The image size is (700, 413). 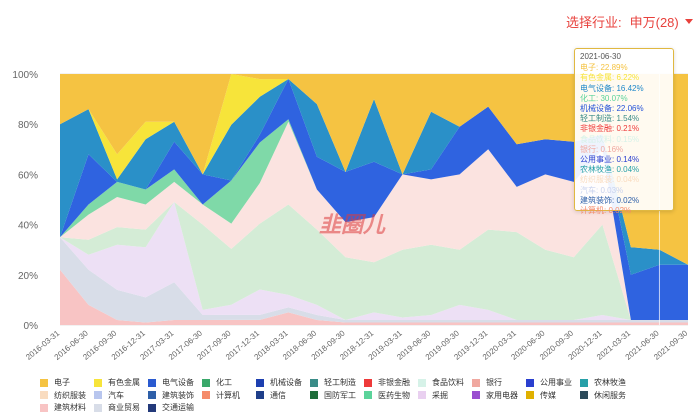 What do you see at coordinates (596, 109) in the screenshot?
I see `tooltip-series-name: 机械设备` at bounding box center [596, 109].